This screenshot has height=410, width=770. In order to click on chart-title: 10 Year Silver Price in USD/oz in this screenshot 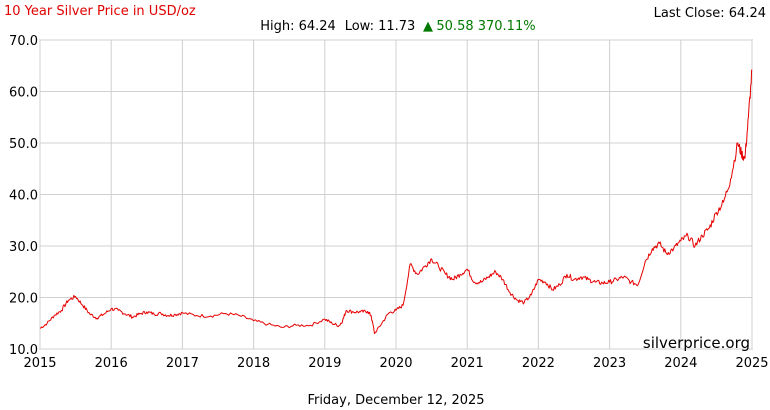, I will do `click(100, 11)`.